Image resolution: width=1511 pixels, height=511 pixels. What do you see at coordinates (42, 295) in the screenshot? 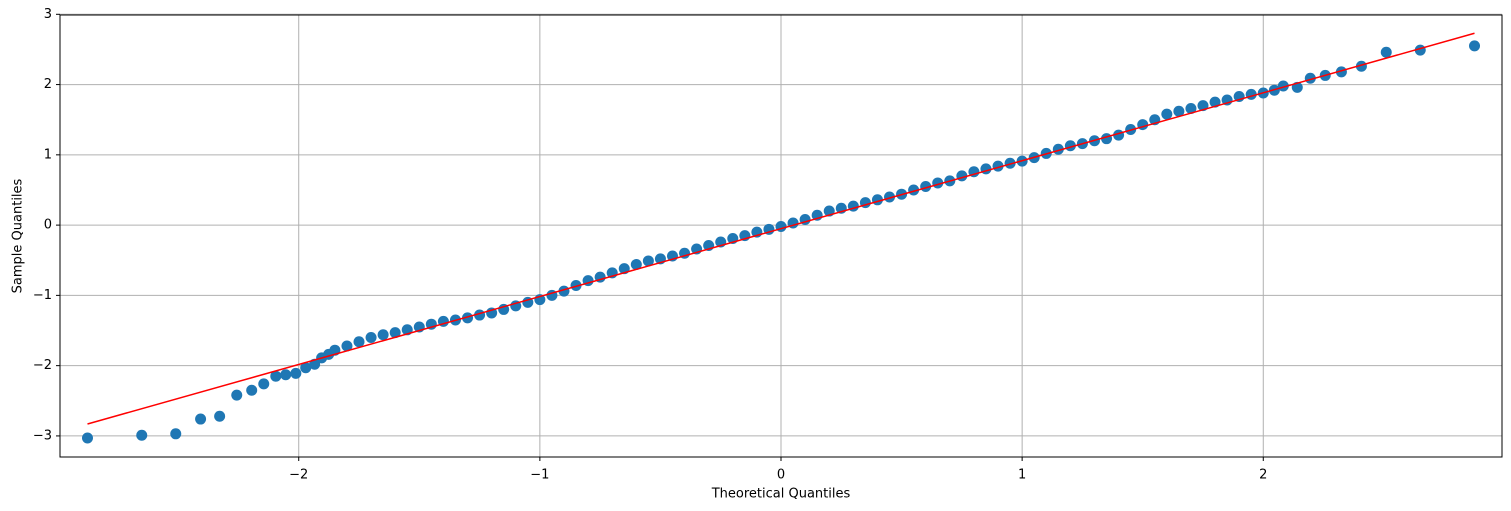
I see `y-tick-label: −1` at bounding box center [42, 295].